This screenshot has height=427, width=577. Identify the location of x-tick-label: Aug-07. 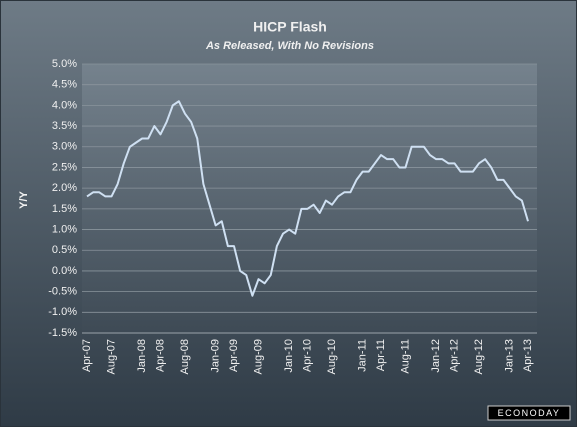
(111, 356).